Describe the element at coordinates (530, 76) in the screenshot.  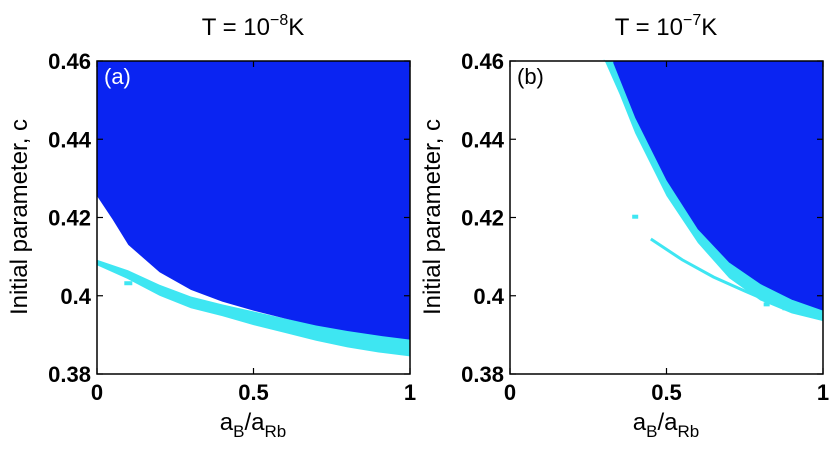
I see `panel-b-label: (b)` at that location.